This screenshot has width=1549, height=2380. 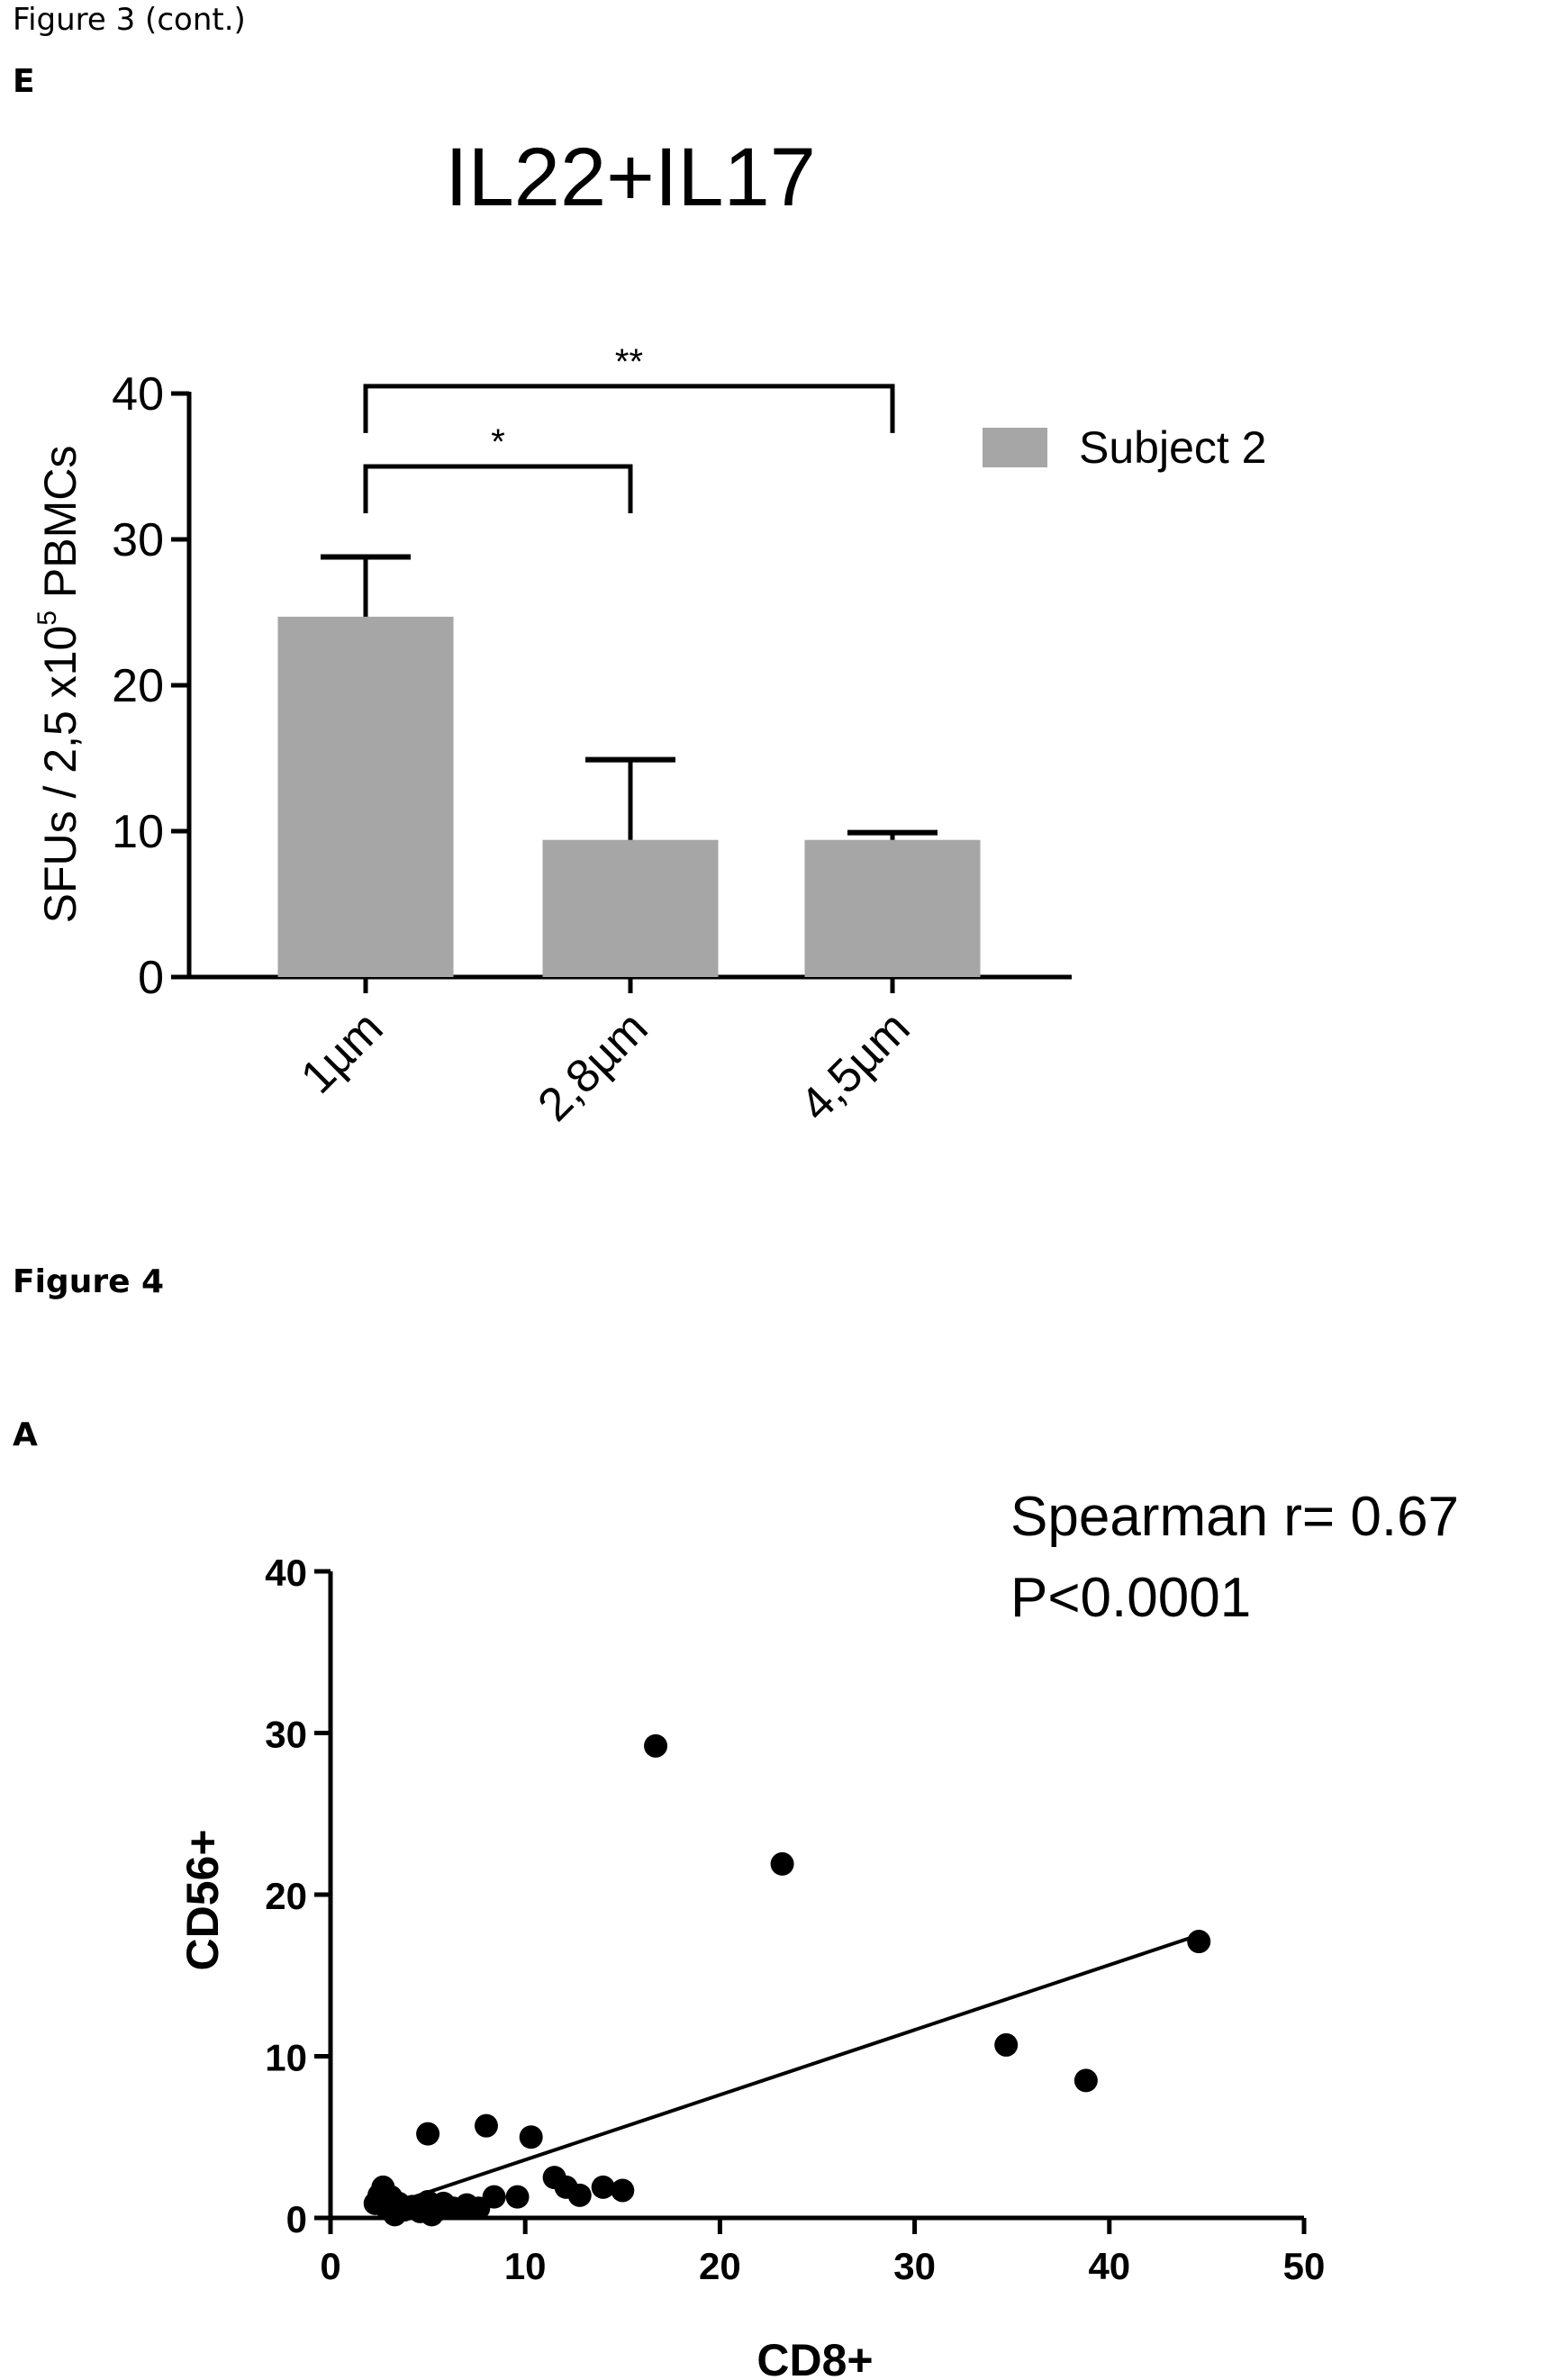 I want to click on scatter-x-tick-label: 50, so click(x=1304, y=2266).